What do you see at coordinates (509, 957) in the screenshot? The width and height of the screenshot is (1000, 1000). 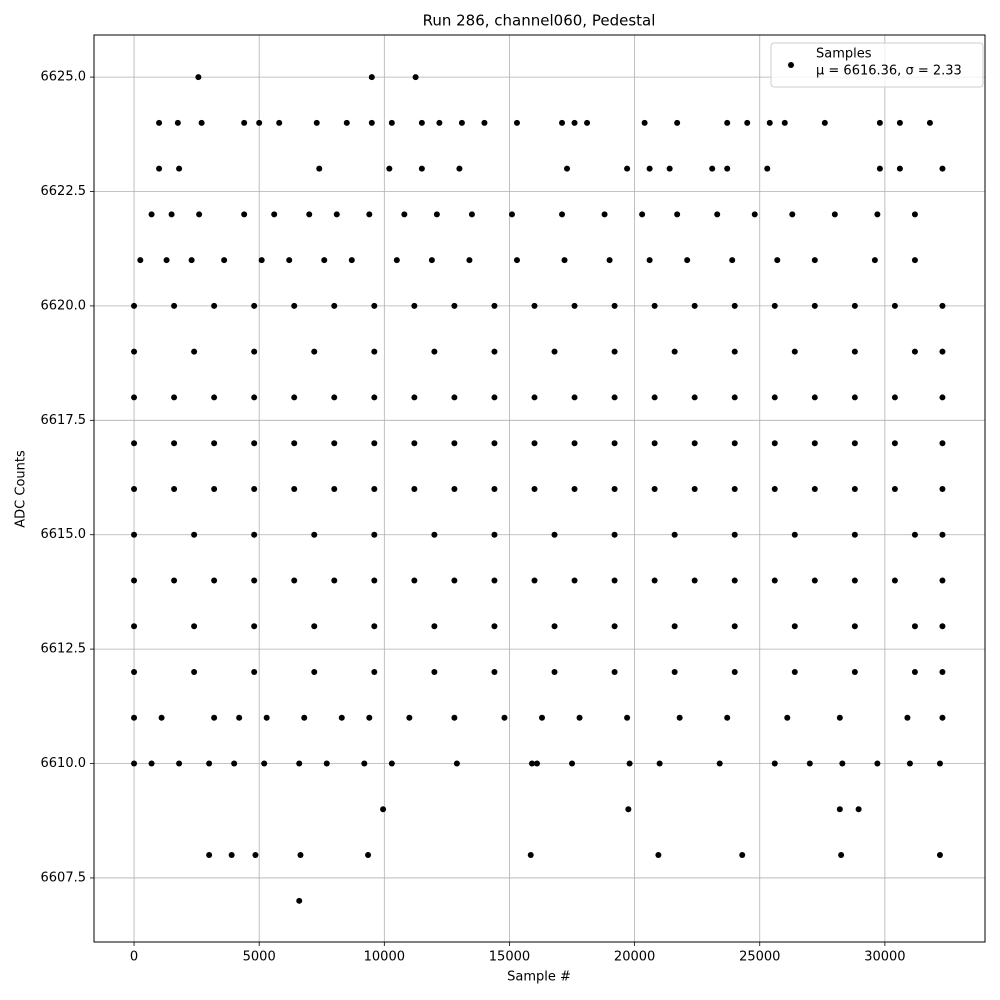 I see `x-tick-label: 15000` at bounding box center [509, 957].